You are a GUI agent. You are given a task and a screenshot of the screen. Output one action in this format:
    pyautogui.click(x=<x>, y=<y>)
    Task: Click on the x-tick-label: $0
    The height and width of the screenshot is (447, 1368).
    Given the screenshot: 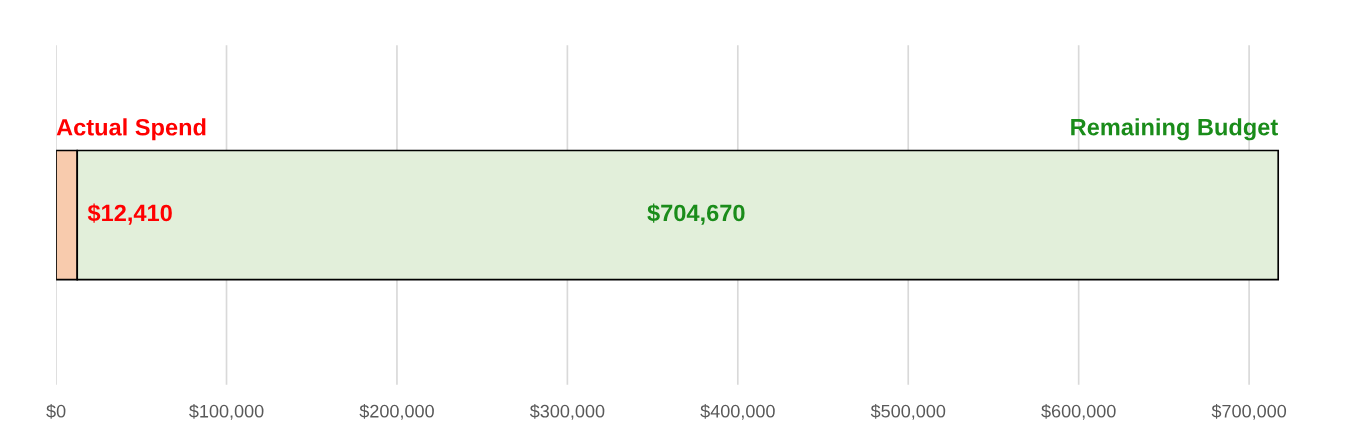 What is the action you would take?
    pyautogui.click(x=56, y=411)
    